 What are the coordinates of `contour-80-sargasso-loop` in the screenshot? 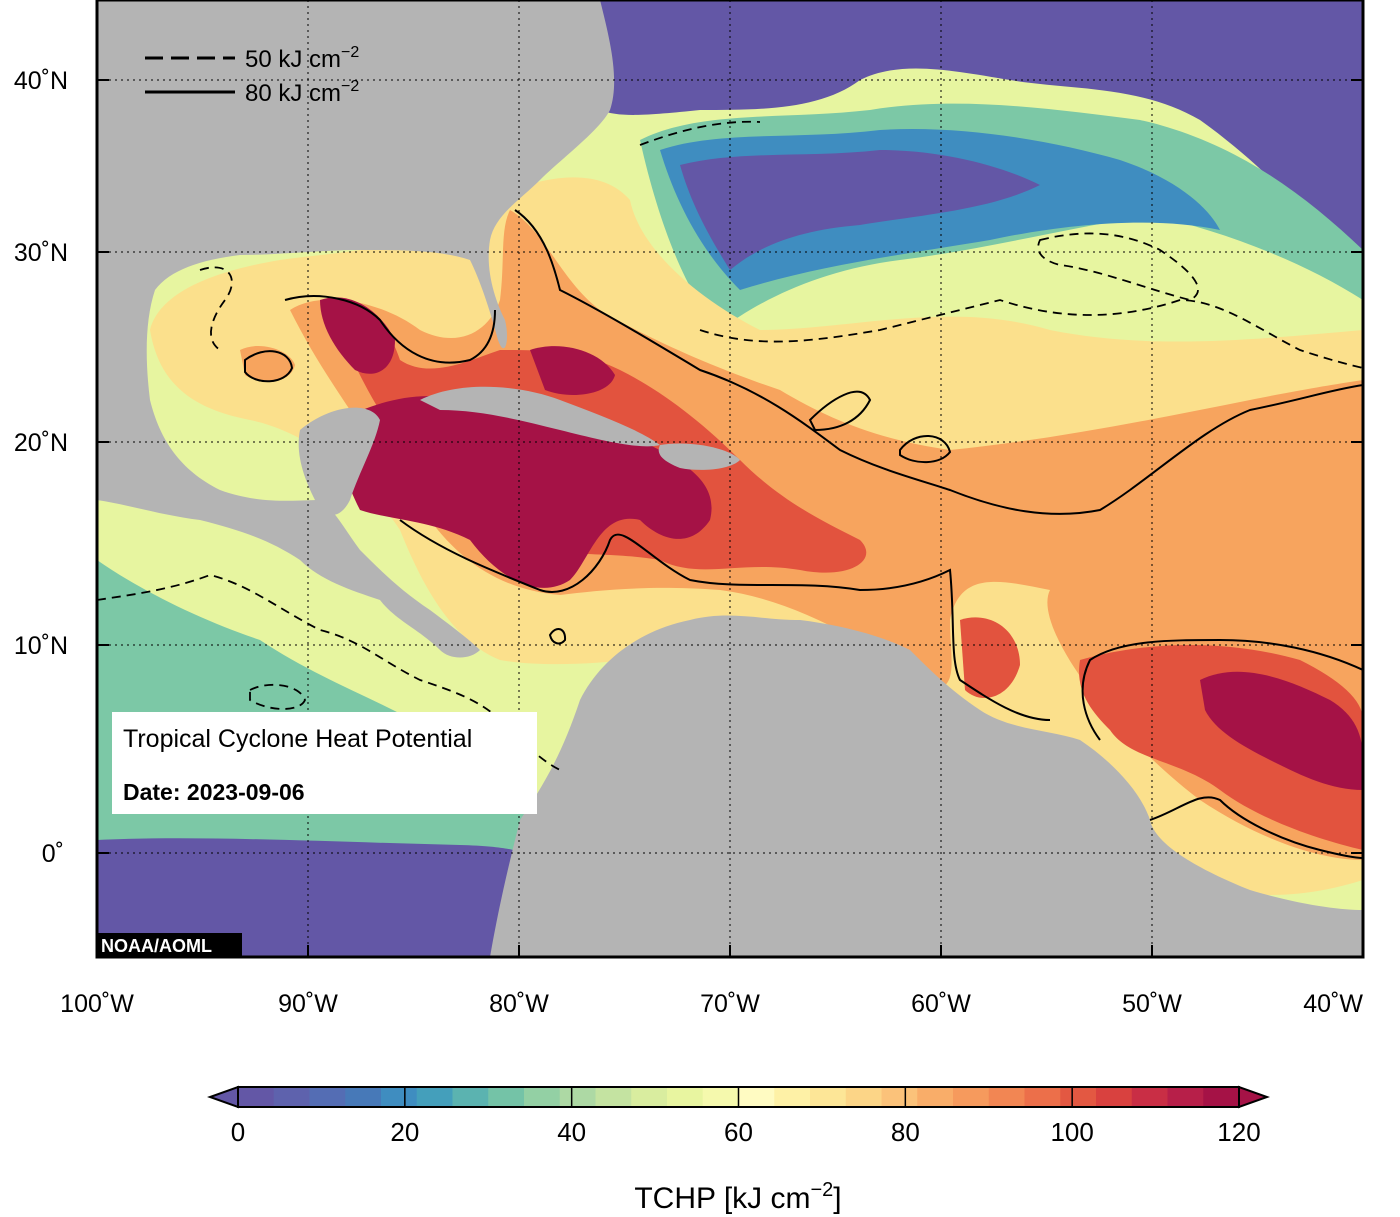 It's located at (840, 411).